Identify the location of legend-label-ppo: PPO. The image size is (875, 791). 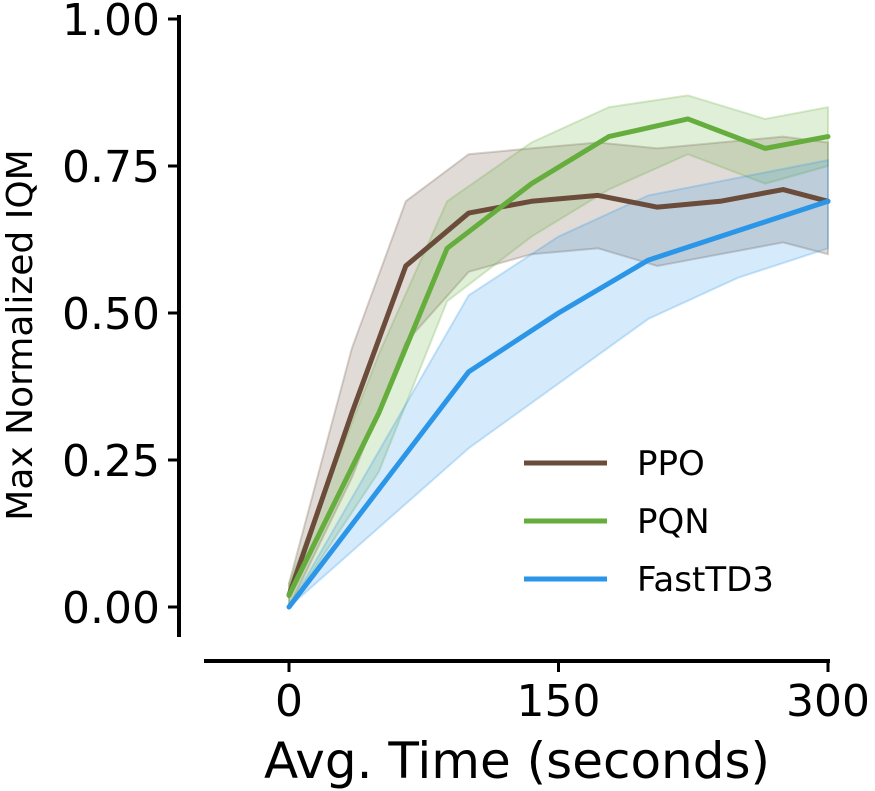
(671, 464).